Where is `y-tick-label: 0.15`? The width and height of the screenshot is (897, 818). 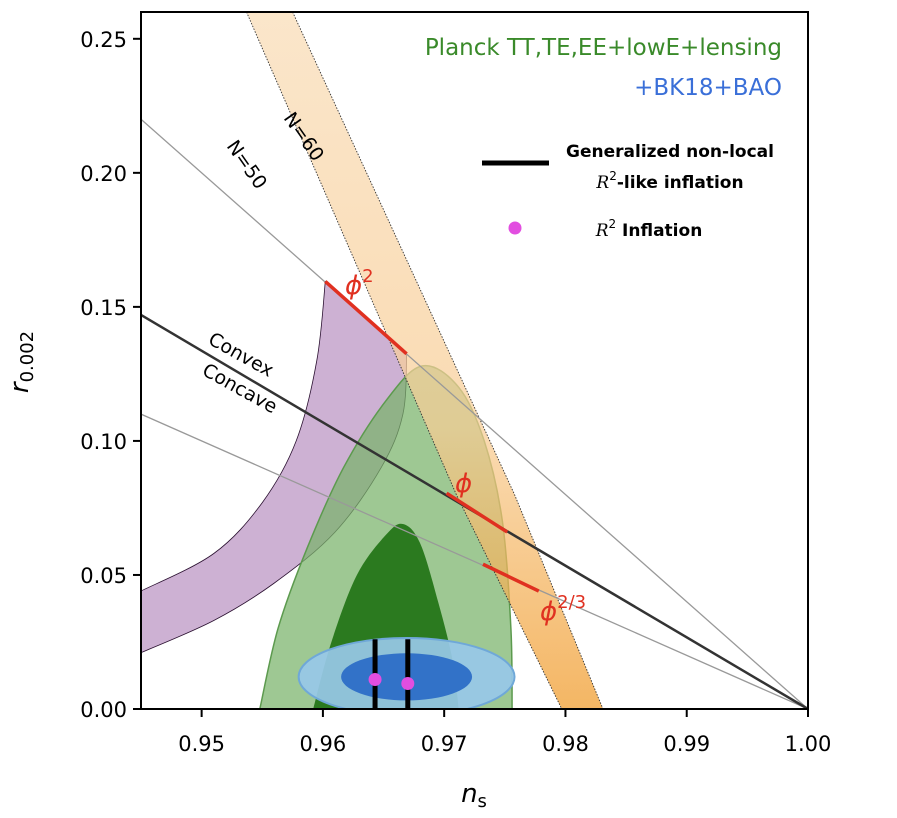 y-tick-label: 0.15 is located at coordinates (103, 308).